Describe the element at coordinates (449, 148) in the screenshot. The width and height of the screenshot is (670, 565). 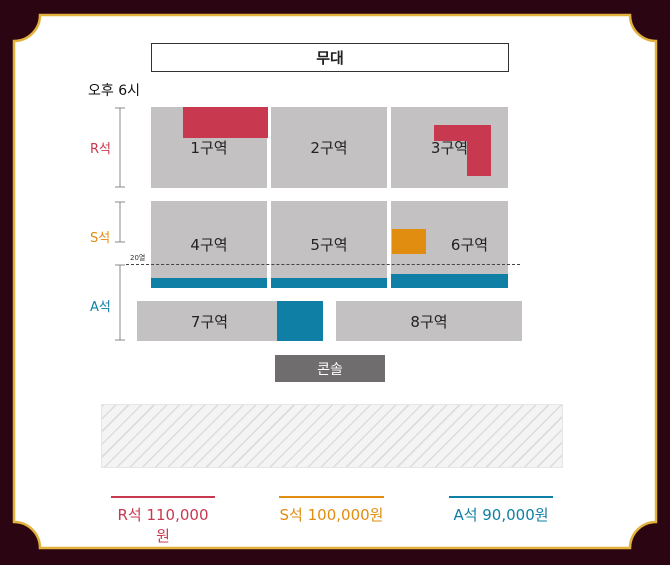
I see `section-3-label: 3구역` at that location.